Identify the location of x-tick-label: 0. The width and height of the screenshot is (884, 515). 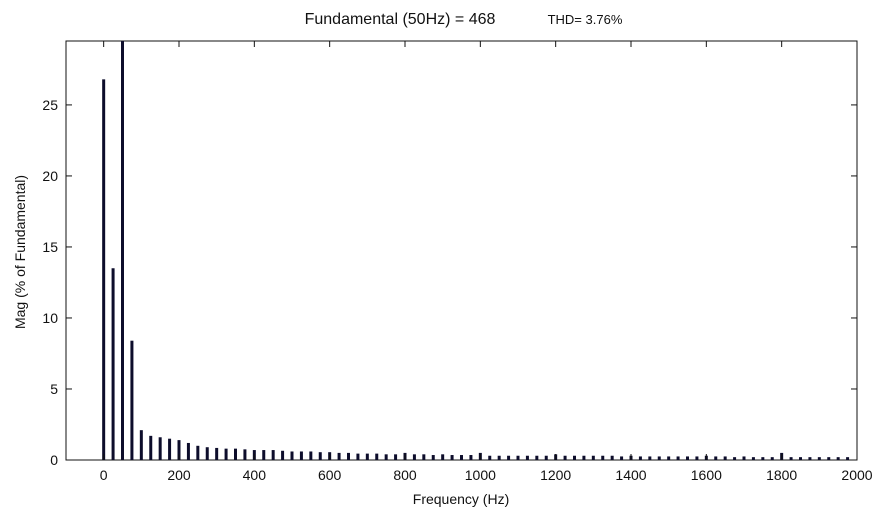
(104, 475).